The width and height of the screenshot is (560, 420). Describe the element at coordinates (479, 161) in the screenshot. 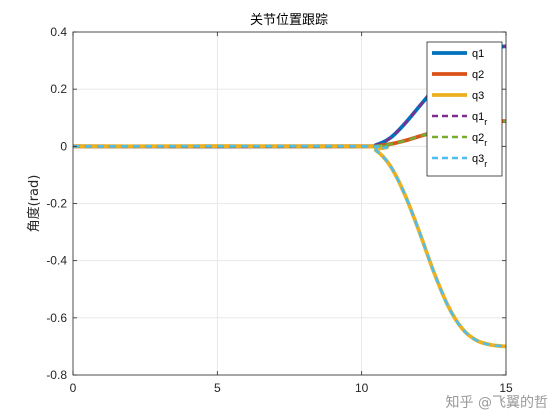

I see `legend-entry: q3r` at that location.